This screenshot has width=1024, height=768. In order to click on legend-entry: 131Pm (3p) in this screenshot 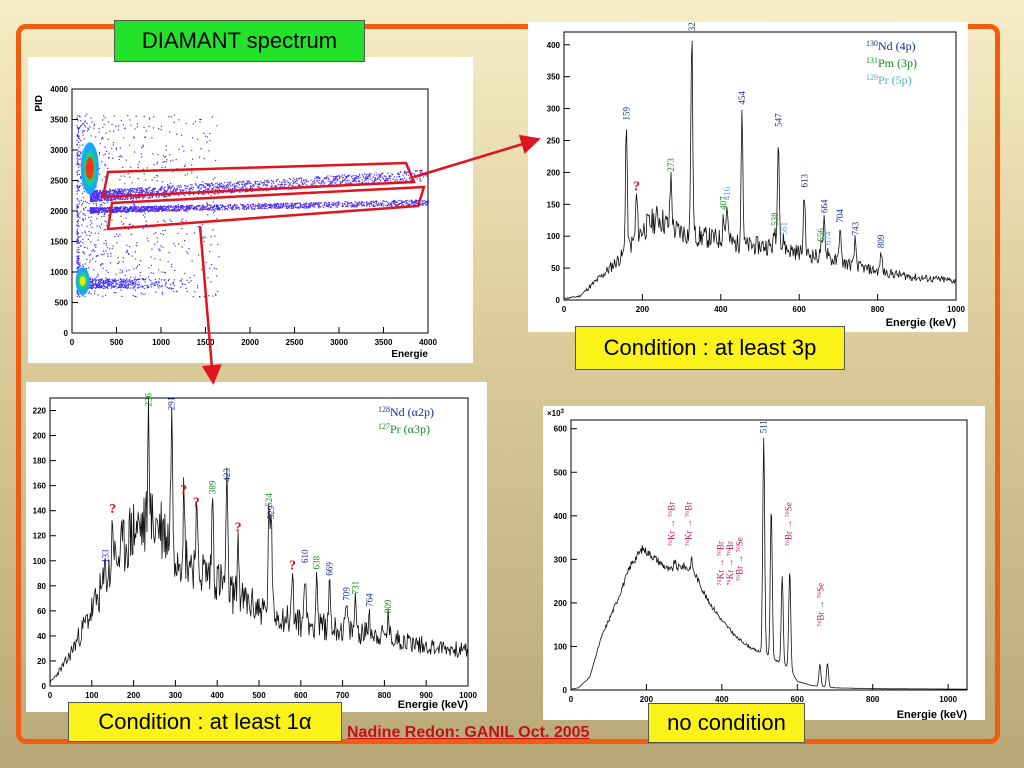, I will do `click(891, 63)`.